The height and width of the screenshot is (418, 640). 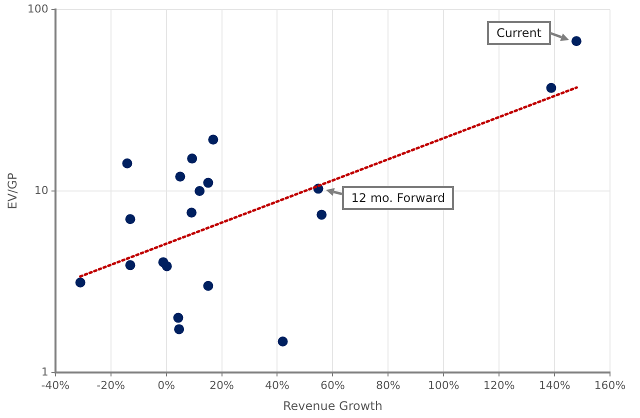 I want to click on annotation: 12 mo. Forward, so click(x=398, y=198).